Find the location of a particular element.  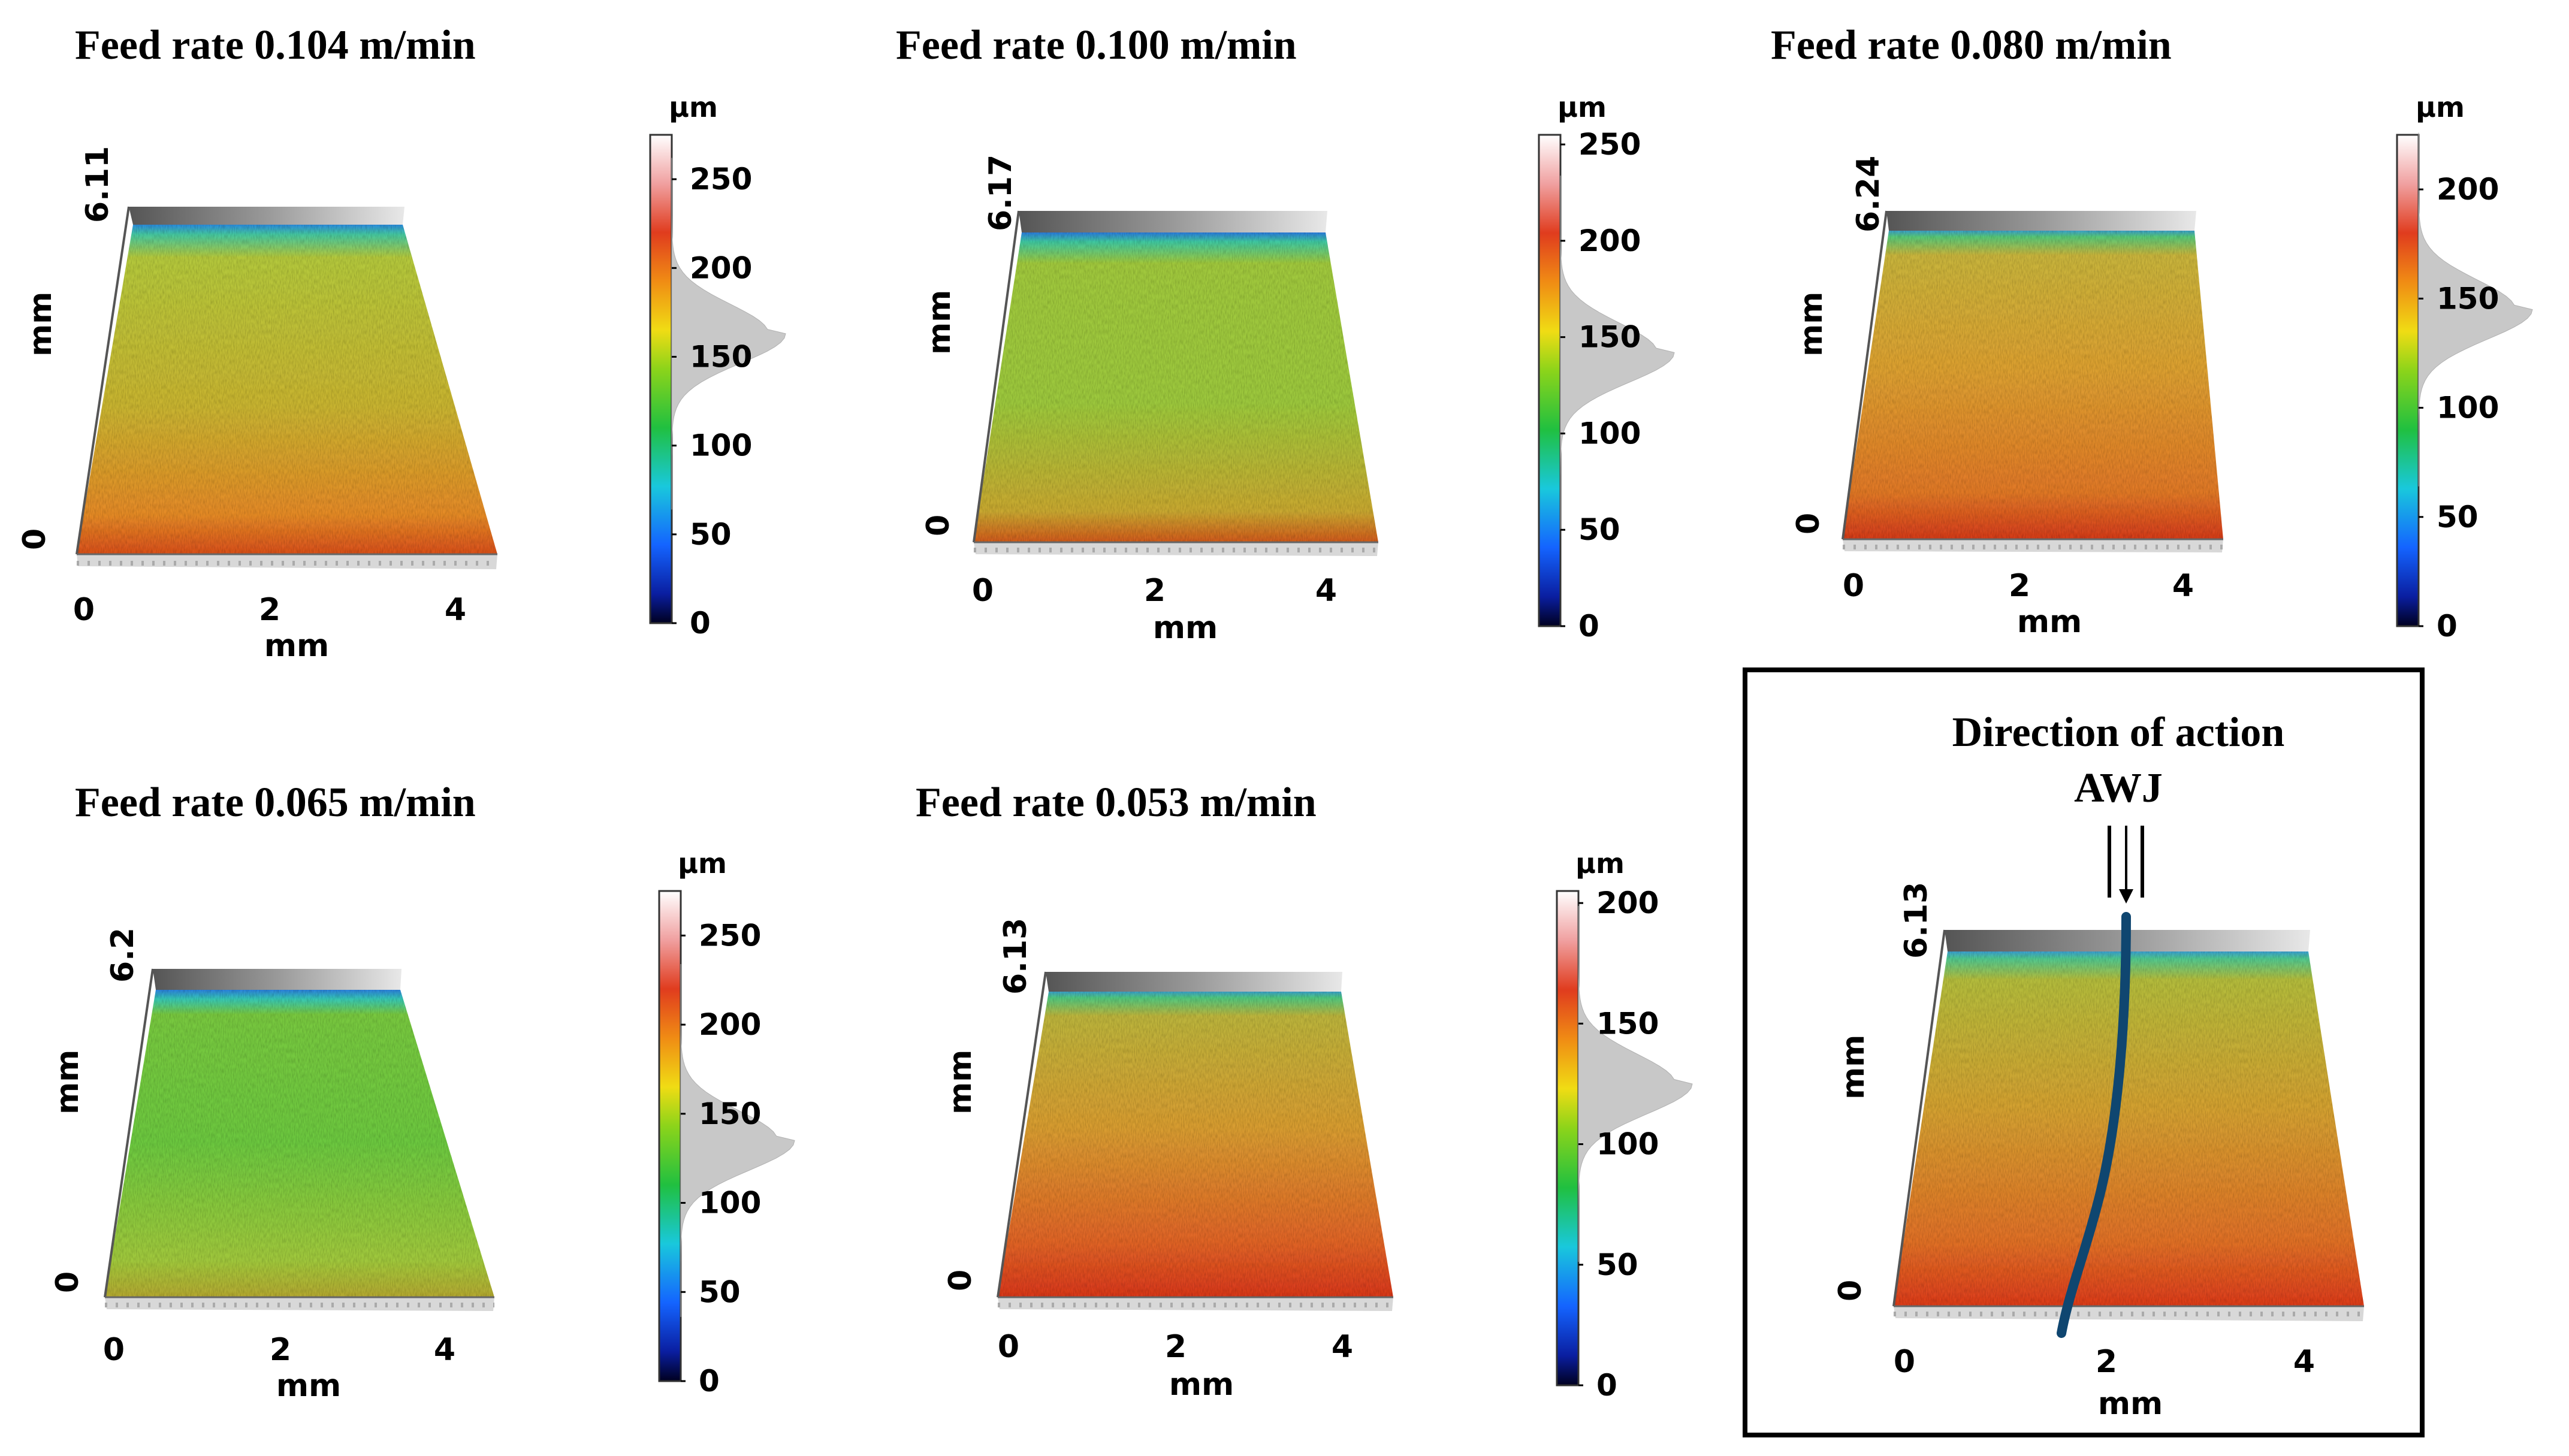

panel-2-title: Feed rate 0.100 m/min is located at coordinates (1096, 45).